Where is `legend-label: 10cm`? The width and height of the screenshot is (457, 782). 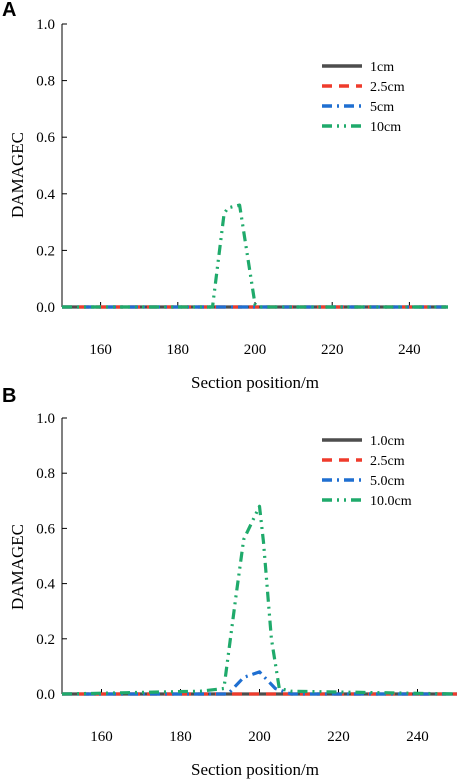
legend-label: 10cm is located at coordinates (385, 127).